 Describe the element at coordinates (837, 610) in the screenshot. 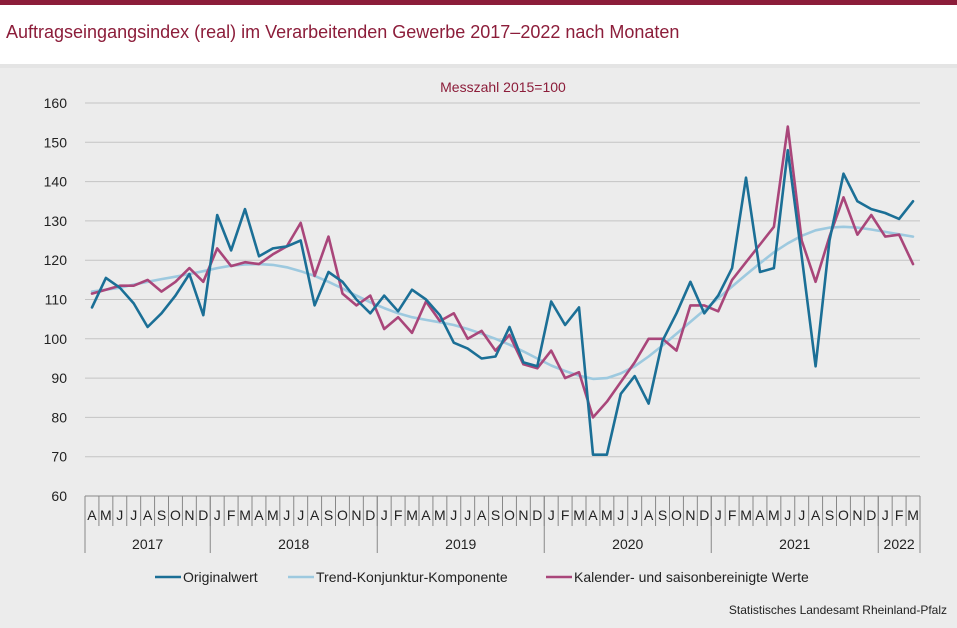

I see `source-note: Statistisches Landesamt Rheinland-Pfalz` at that location.